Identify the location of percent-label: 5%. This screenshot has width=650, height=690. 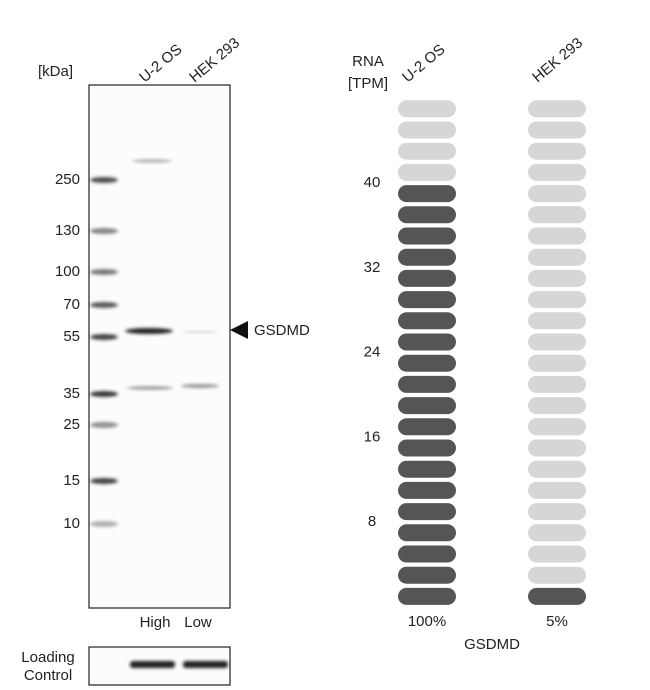
(557, 621).